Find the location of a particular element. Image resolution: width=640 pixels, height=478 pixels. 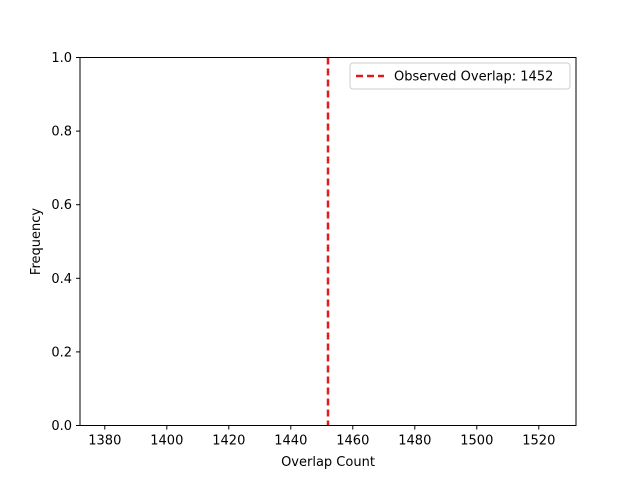

y-tick-label: 0.0 is located at coordinates (61, 426).